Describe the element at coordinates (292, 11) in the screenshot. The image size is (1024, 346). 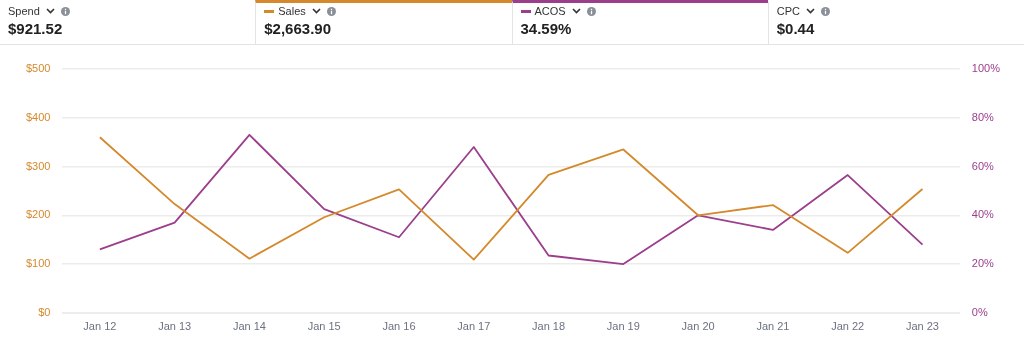
I see `legend-label: Sales` at that location.